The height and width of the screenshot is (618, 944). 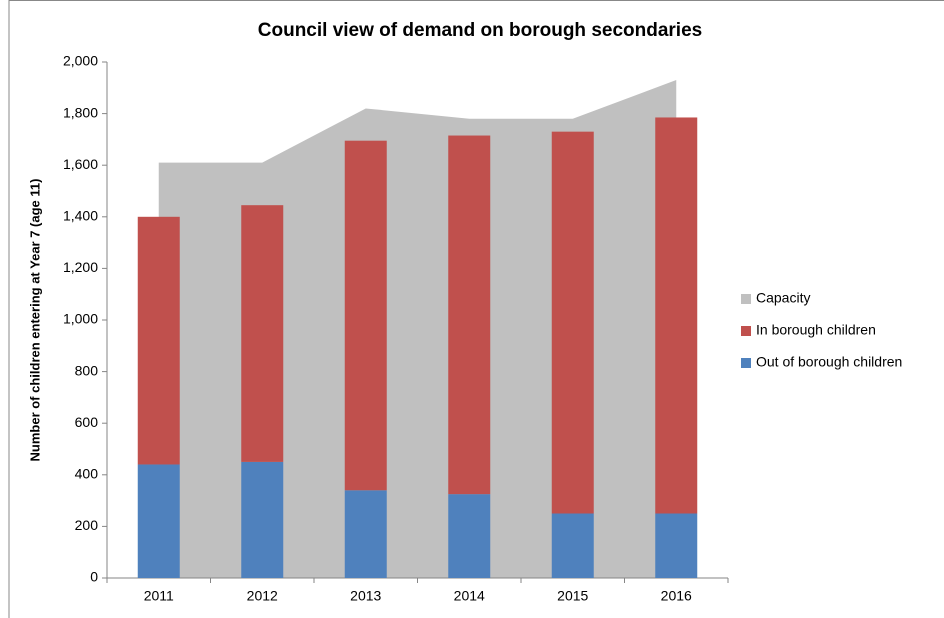 What do you see at coordinates (87, 370) in the screenshot?
I see `y-tick-label: 800` at bounding box center [87, 370].